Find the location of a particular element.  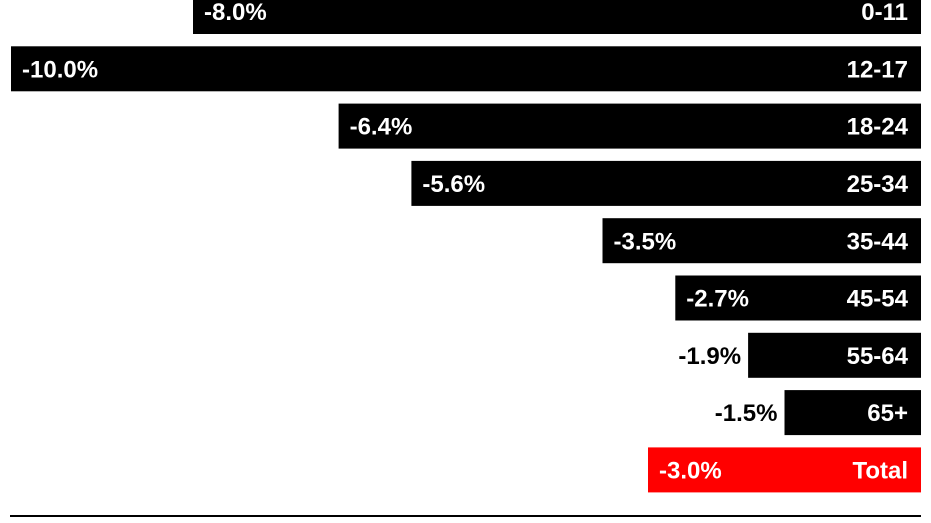

value-label: -10.0% is located at coordinates (60, 69).